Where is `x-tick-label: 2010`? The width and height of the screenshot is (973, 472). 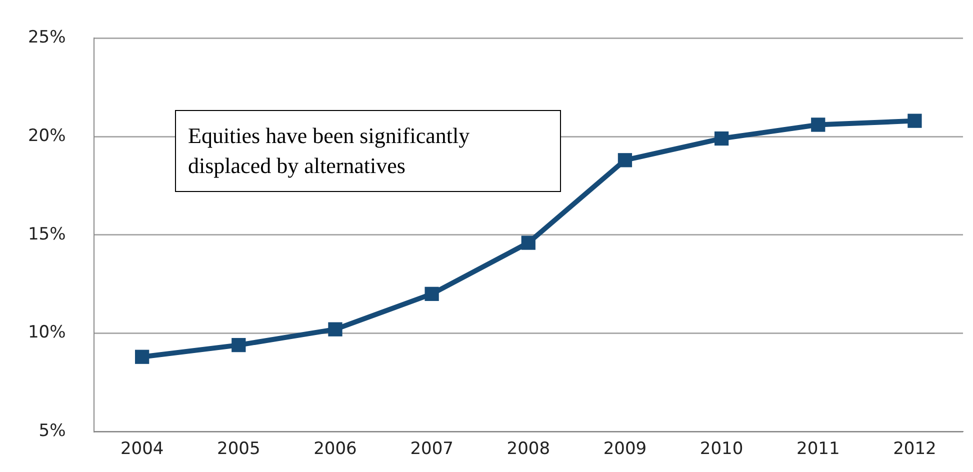
x-tick-label: 2010 is located at coordinates (722, 449).